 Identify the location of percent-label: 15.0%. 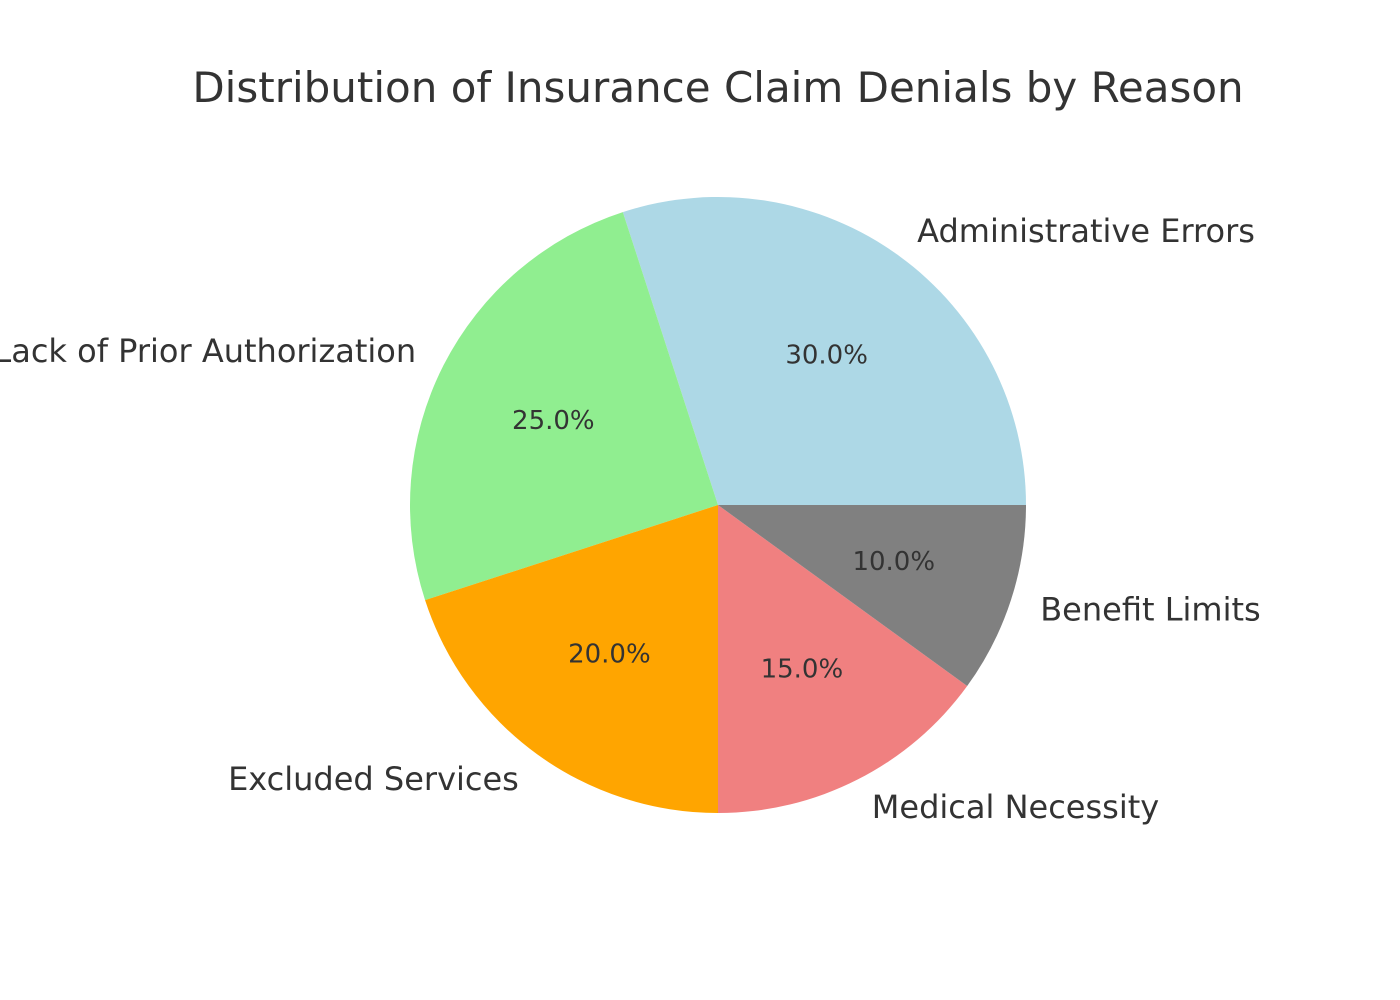
(802, 670).